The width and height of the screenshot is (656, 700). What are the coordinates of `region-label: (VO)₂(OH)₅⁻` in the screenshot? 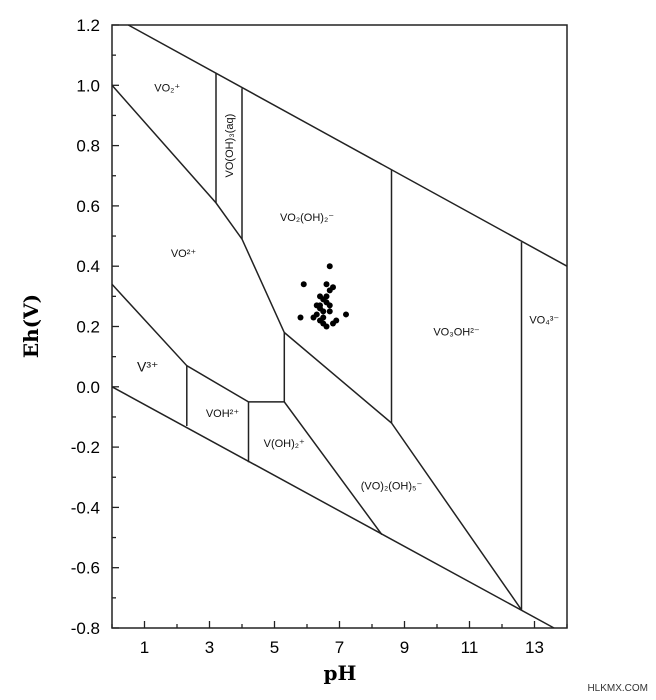 It's located at (392, 486).